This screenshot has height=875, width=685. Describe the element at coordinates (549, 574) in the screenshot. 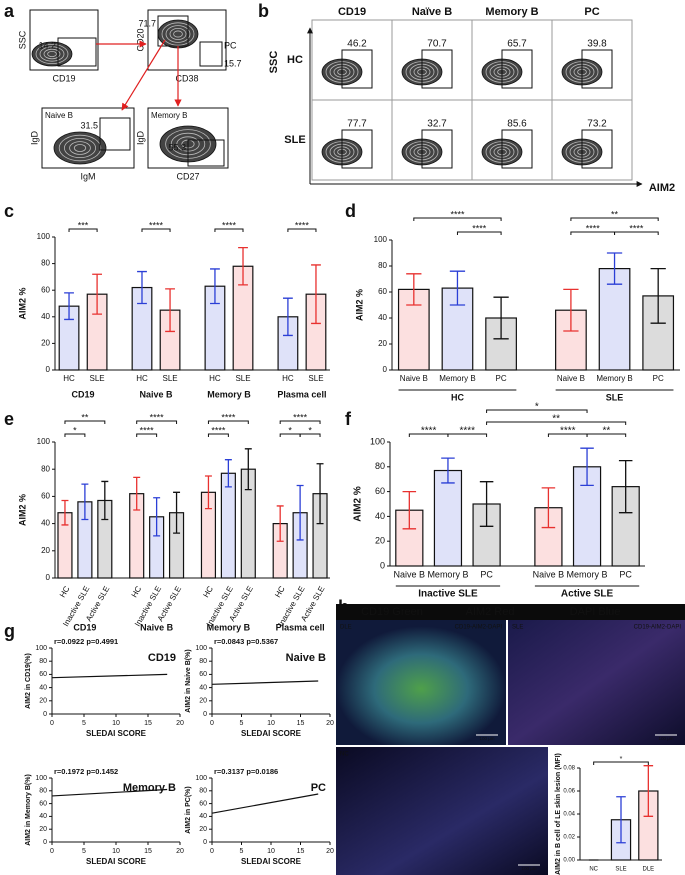

I see `x-tick-label: Naive B` at that location.